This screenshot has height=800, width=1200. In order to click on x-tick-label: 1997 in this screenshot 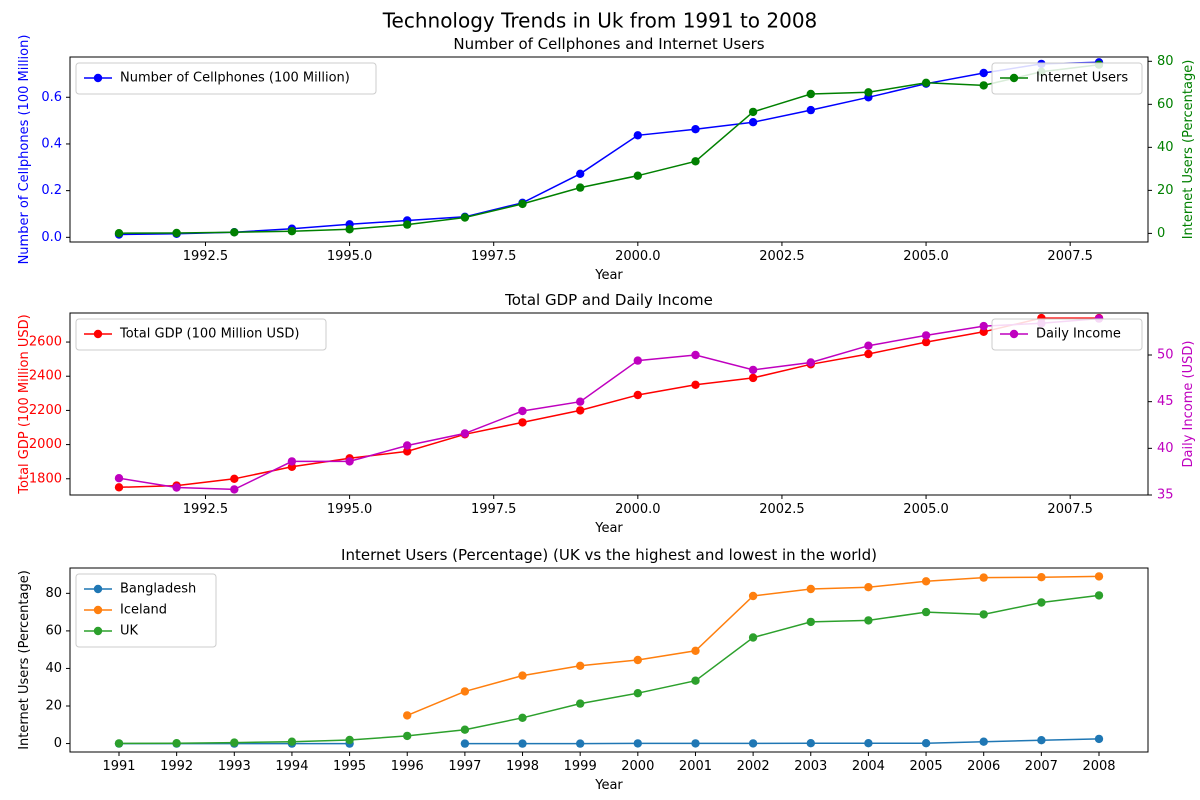, I will do `click(464, 766)`.